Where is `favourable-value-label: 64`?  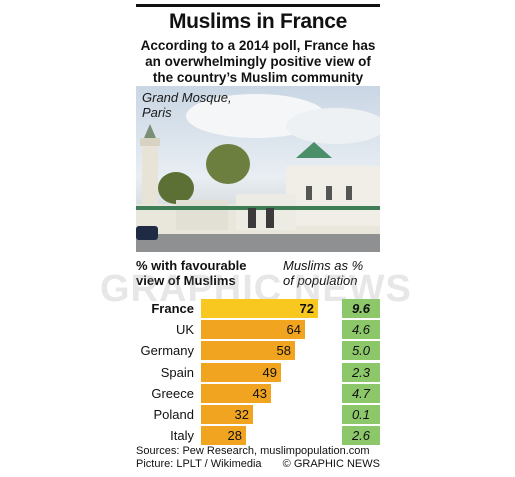
favourable-value-label: 64 is located at coordinates (293, 330).